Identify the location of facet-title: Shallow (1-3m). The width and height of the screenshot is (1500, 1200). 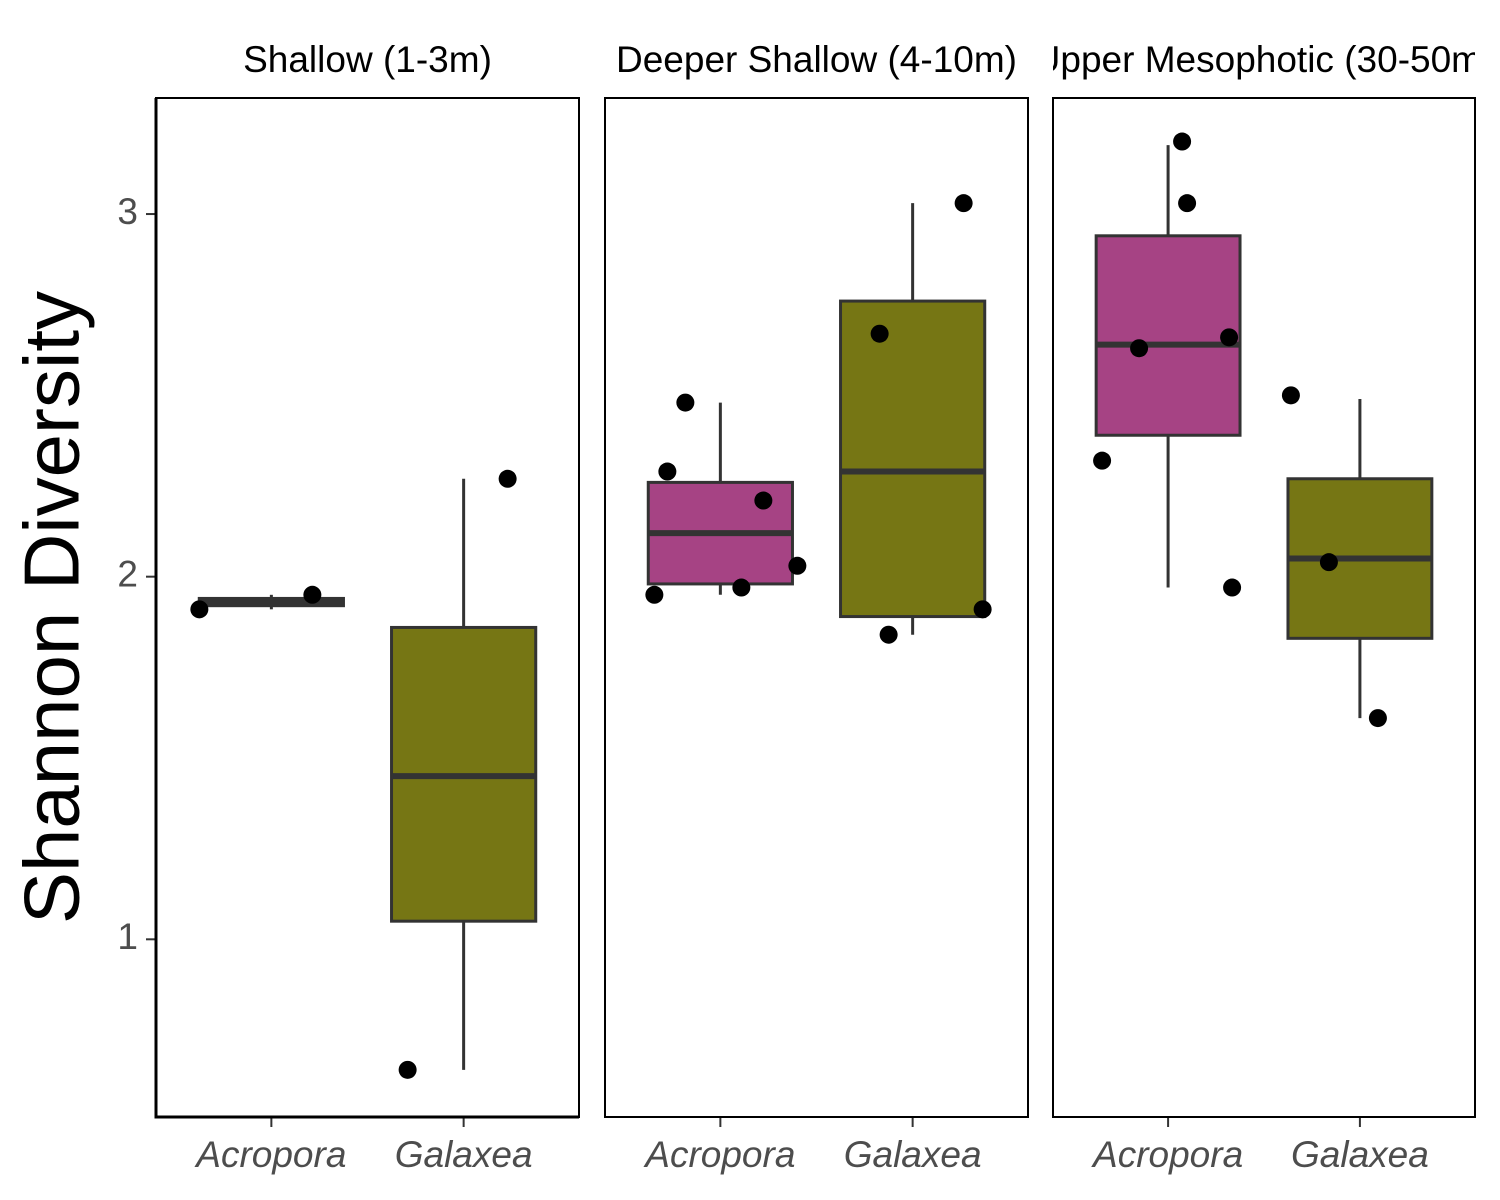
(367, 59).